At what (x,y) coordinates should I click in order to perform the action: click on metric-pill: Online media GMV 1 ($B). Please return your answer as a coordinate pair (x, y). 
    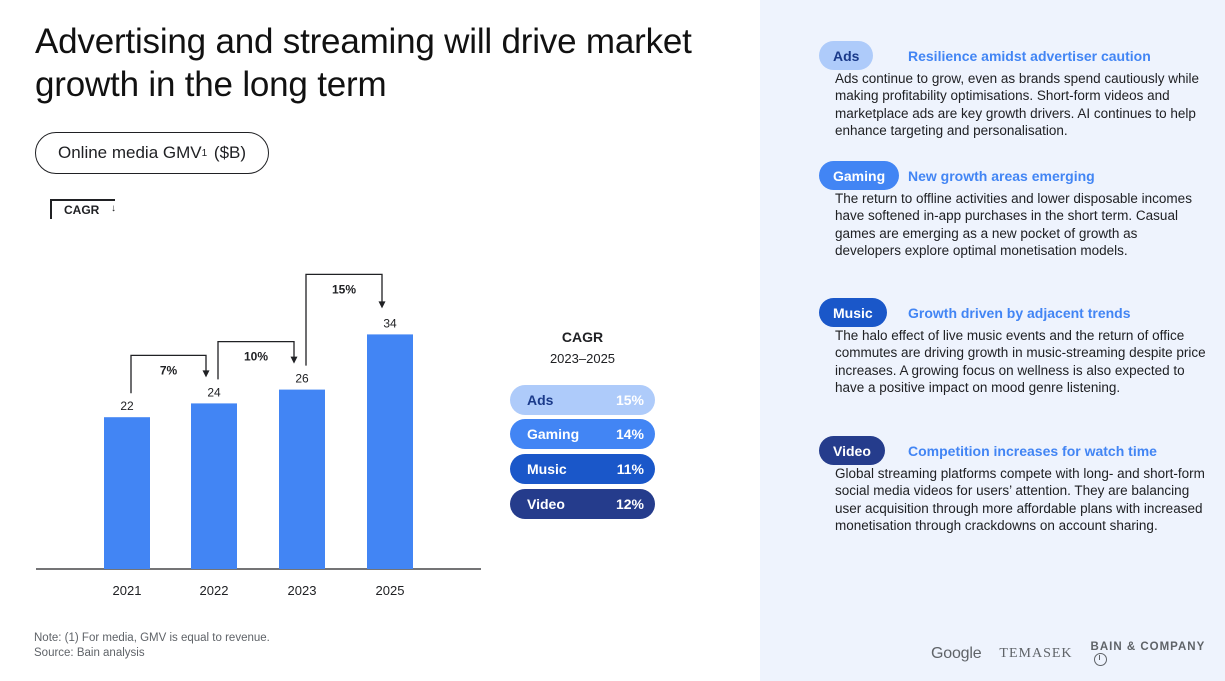
    Looking at the image, I should click on (152, 153).